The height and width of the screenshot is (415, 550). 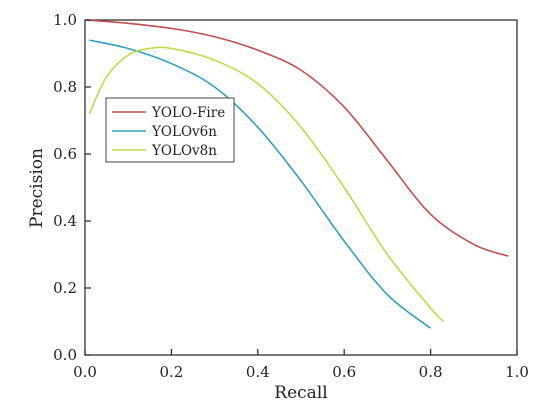 What do you see at coordinates (258, 372) in the screenshot?
I see `x-tick-label: 0.4` at bounding box center [258, 372].